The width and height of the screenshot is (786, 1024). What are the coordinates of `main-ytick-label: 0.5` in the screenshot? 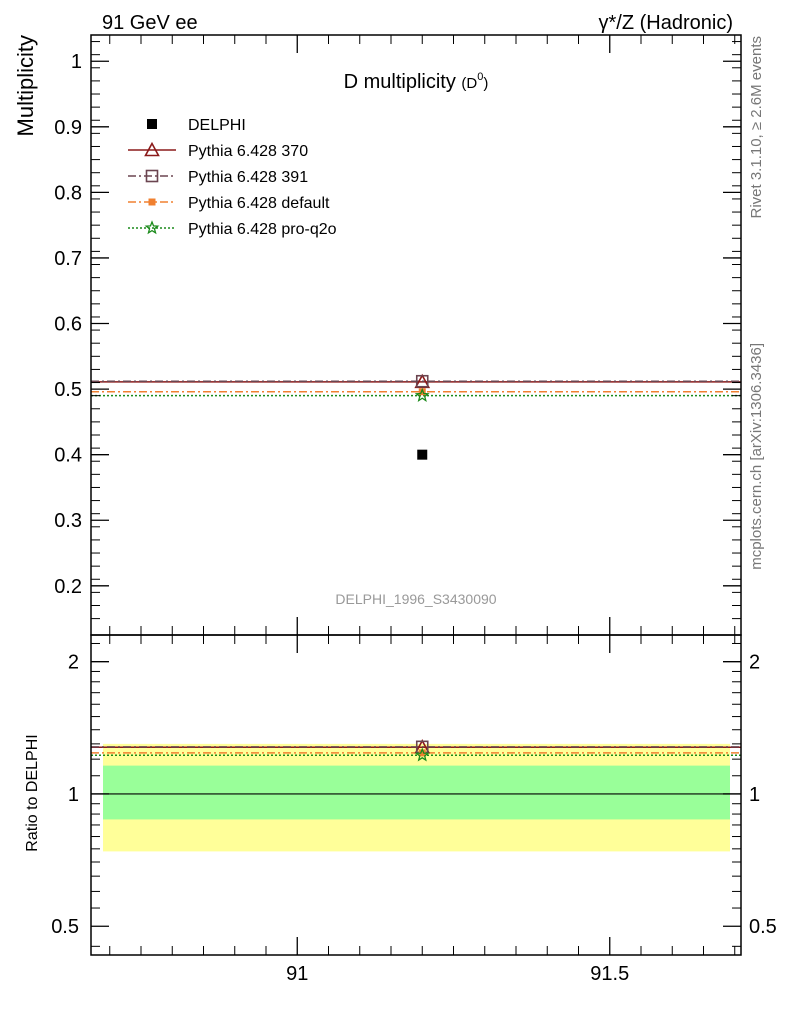 It's located at (68, 390).